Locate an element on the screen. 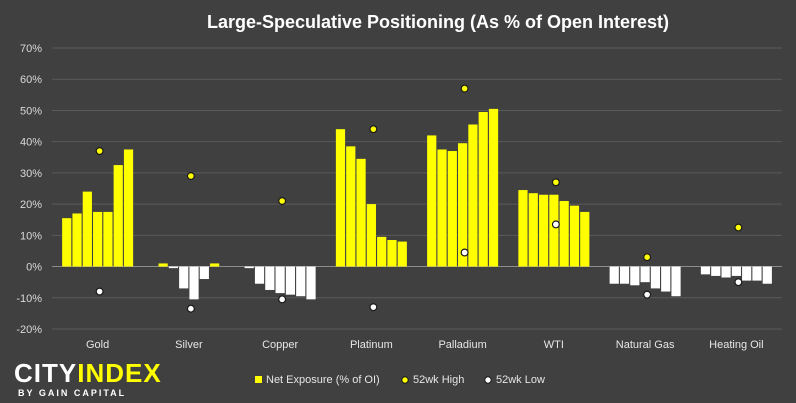  y-tick-label: 70% is located at coordinates (31, 49).